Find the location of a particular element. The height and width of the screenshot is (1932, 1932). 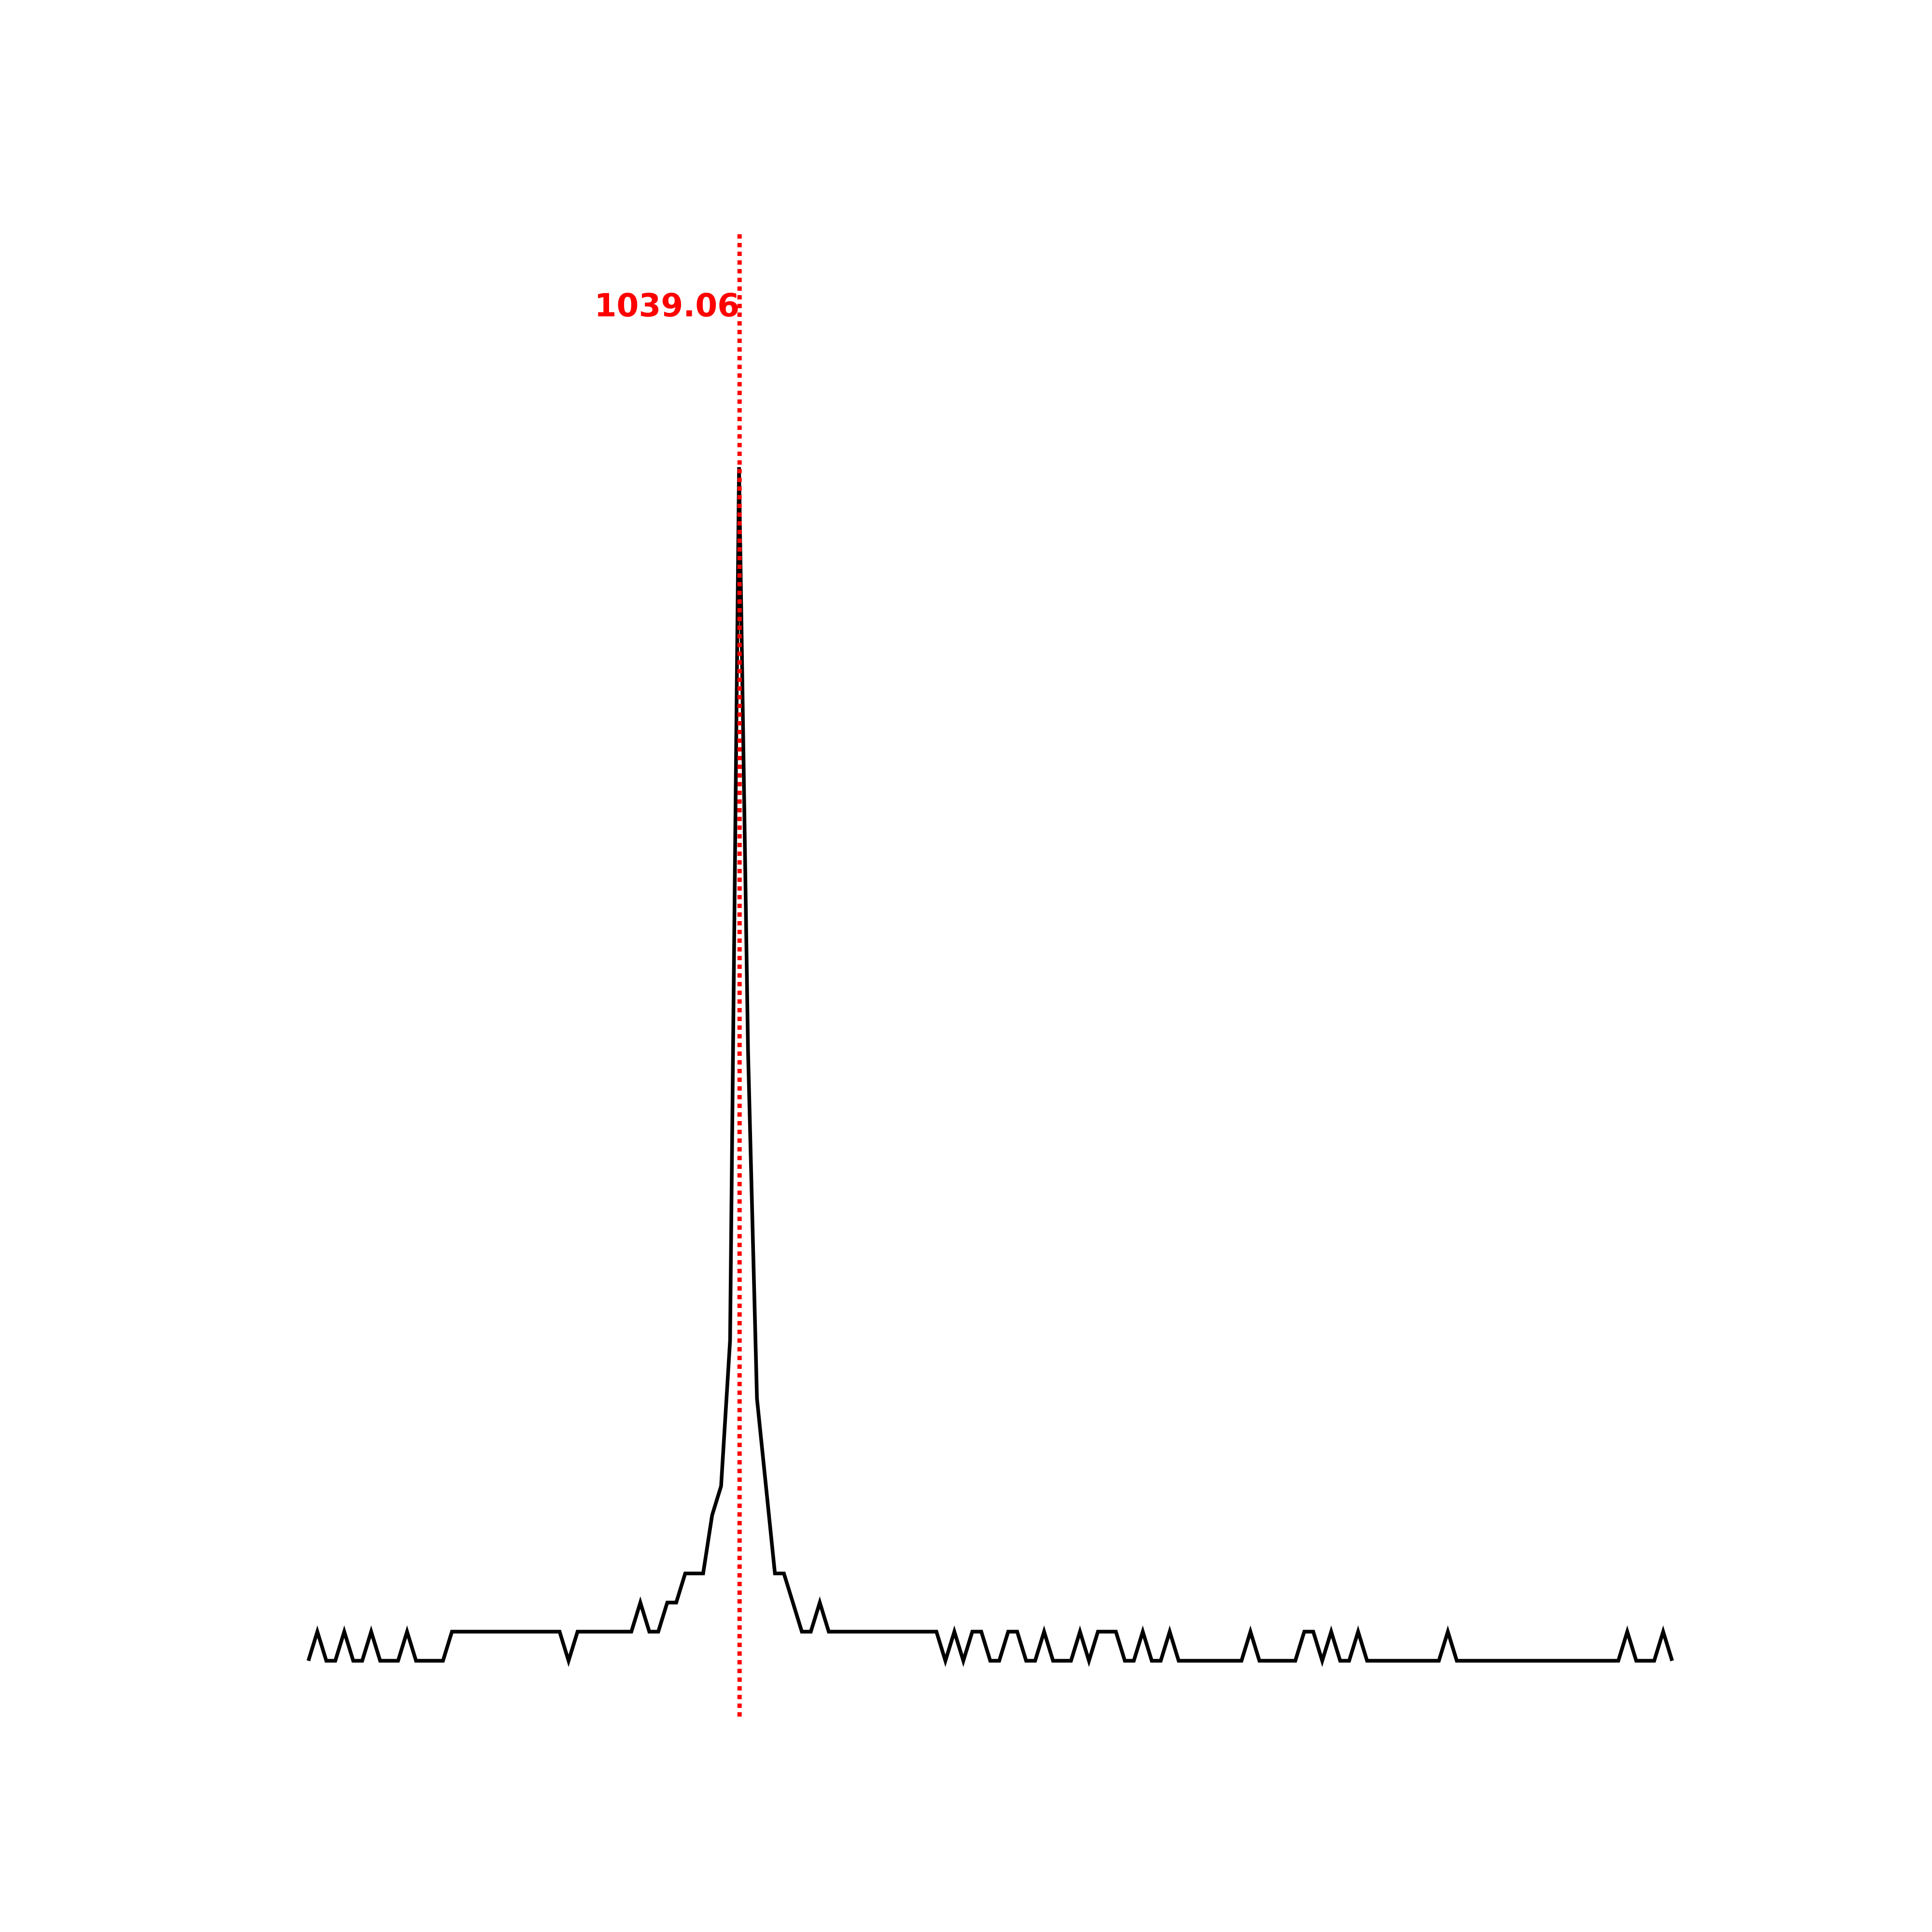

reference-label: 1039.06 is located at coordinates (667, 305).